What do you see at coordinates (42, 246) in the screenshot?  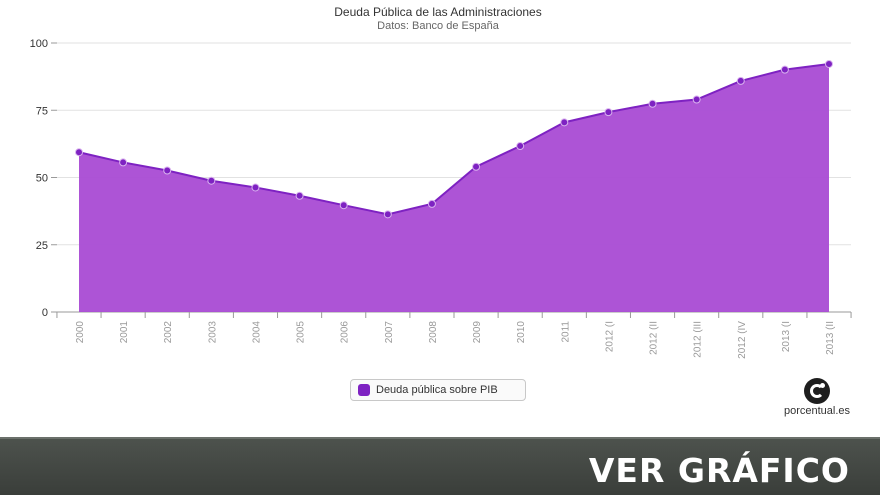 I see `y-tick-label: 25` at bounding box center [42, 246].